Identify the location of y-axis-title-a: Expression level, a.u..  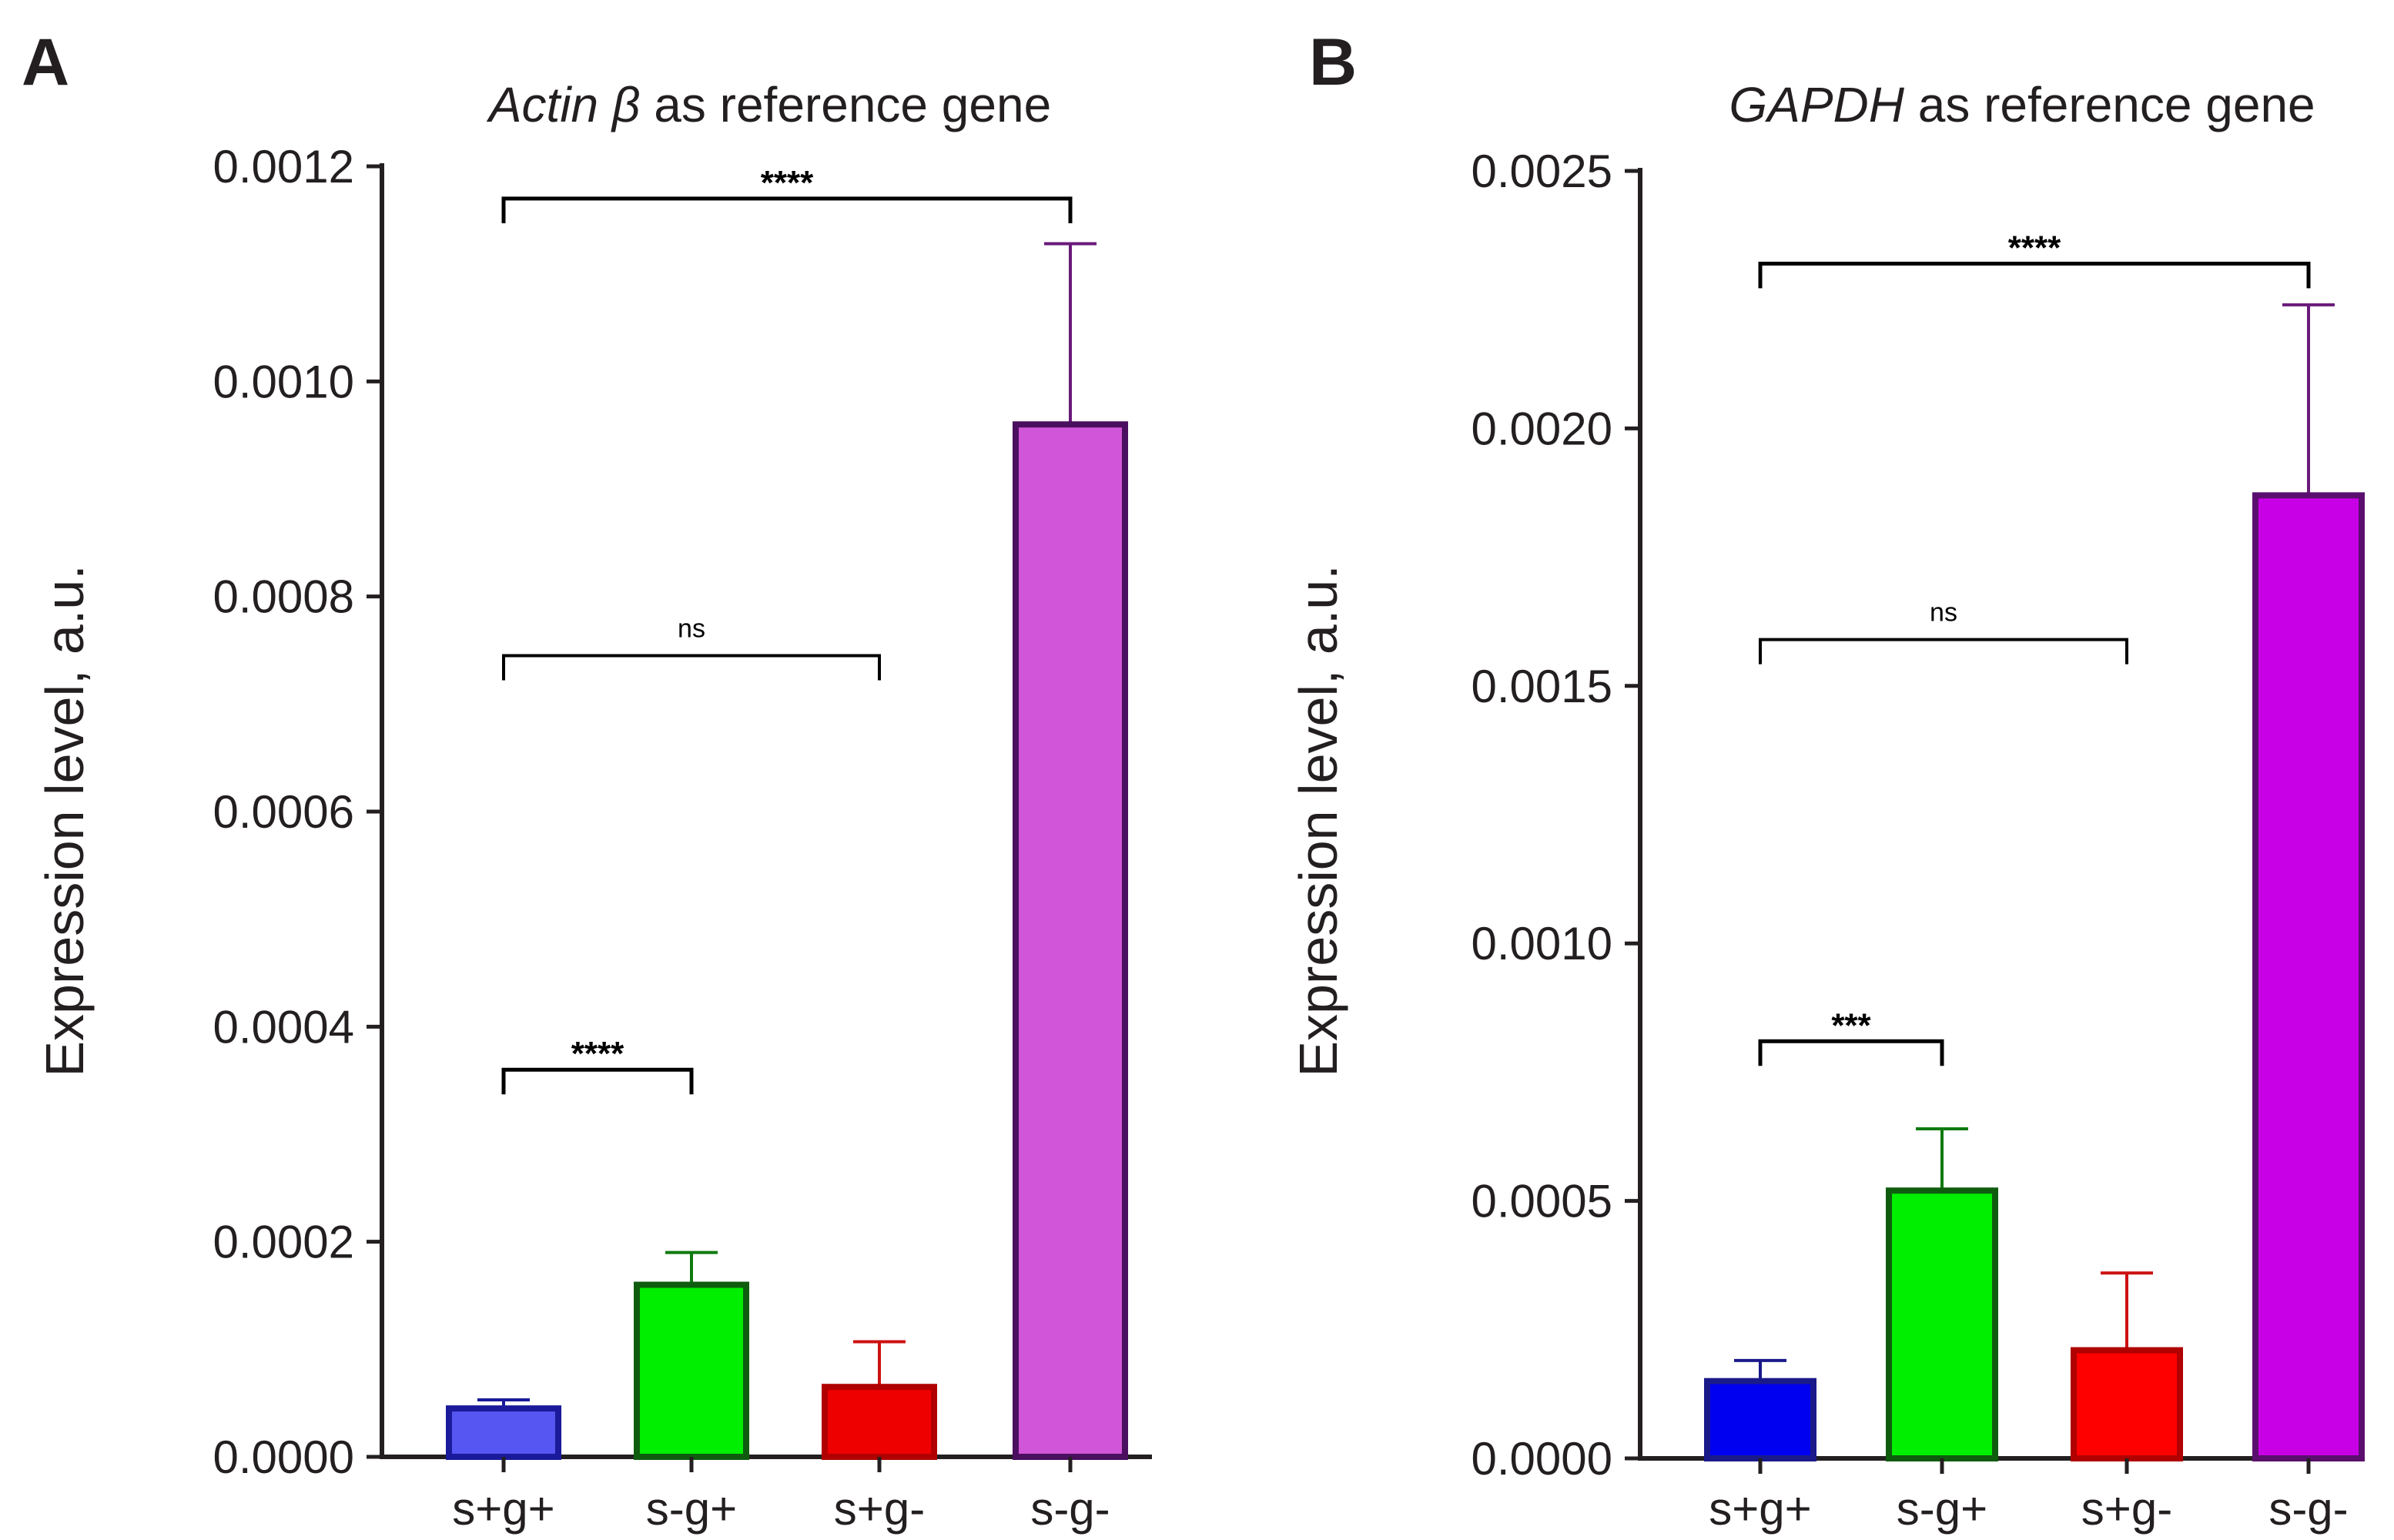
(65, 820).